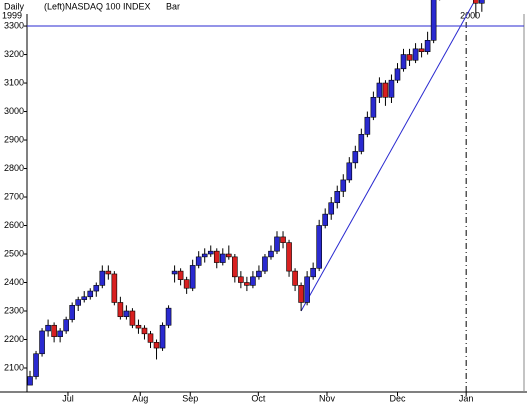 The width and height of the screenshot is (527, 407). What do you see at coordinates (14, 310) in the screenshot?
I see `y-tick-label: 2300` at bounding box center [14, 310].